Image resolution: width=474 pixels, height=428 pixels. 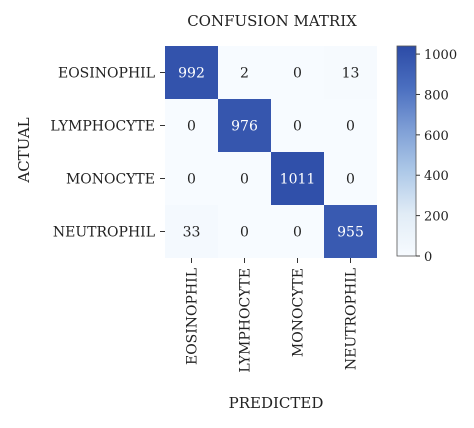 I want to click on colorbar: 0 200 400 600 800 1000, so click(x=426, y=155).